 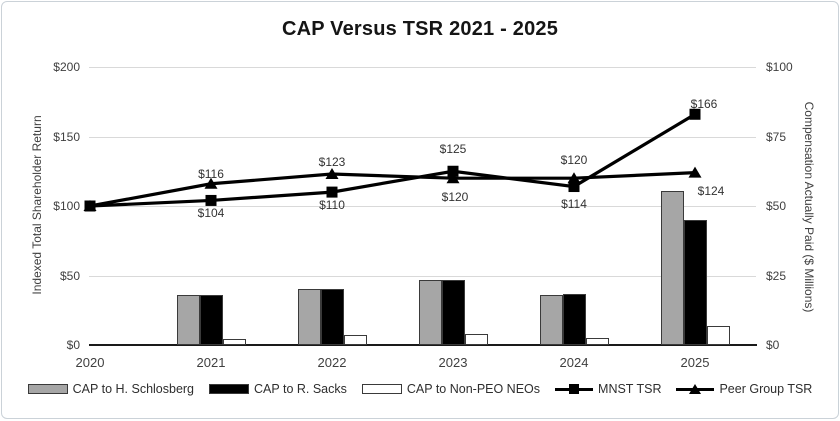 What do you see at coordinates (776, 275) in the screenshot?
I see `right-axis-tick: $25` at bounding box center [776, 275].